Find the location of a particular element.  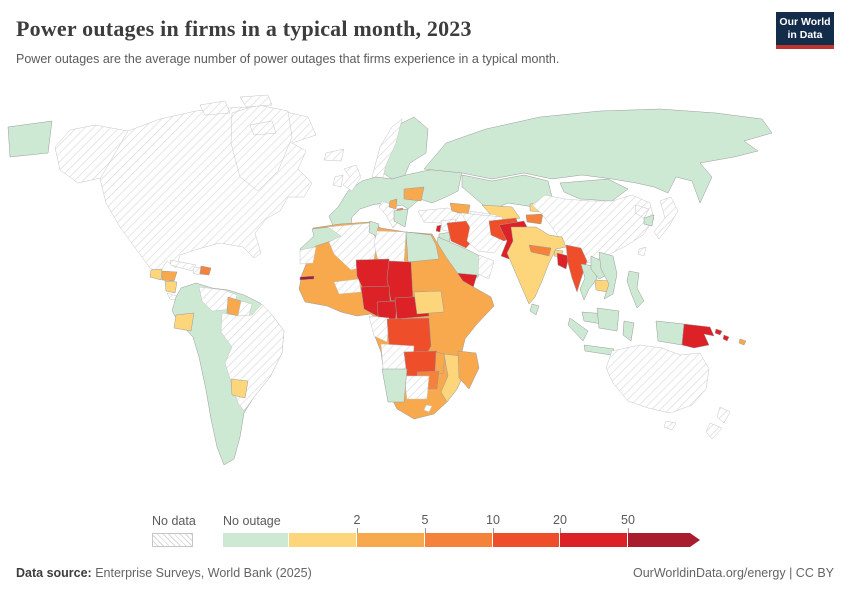

data-source-label: Data source: is located at coordinates (54, 573).